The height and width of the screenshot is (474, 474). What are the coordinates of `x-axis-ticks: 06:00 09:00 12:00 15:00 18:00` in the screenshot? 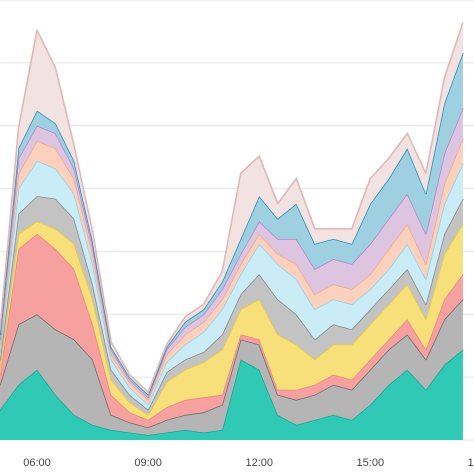 It's located at (248, 463).